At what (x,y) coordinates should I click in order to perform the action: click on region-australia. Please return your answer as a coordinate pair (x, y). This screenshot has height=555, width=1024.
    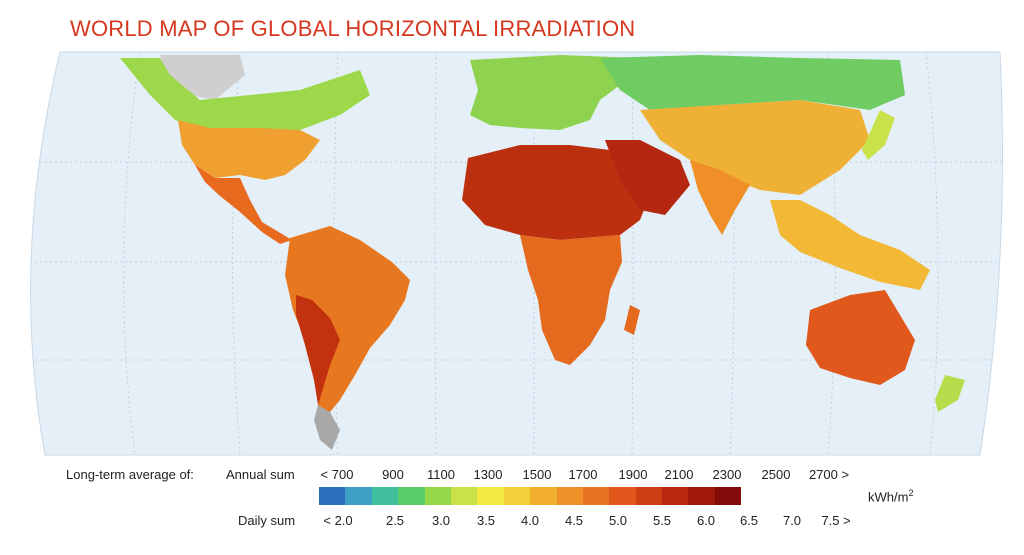
    Looking at the image, I should click on (860, 337).